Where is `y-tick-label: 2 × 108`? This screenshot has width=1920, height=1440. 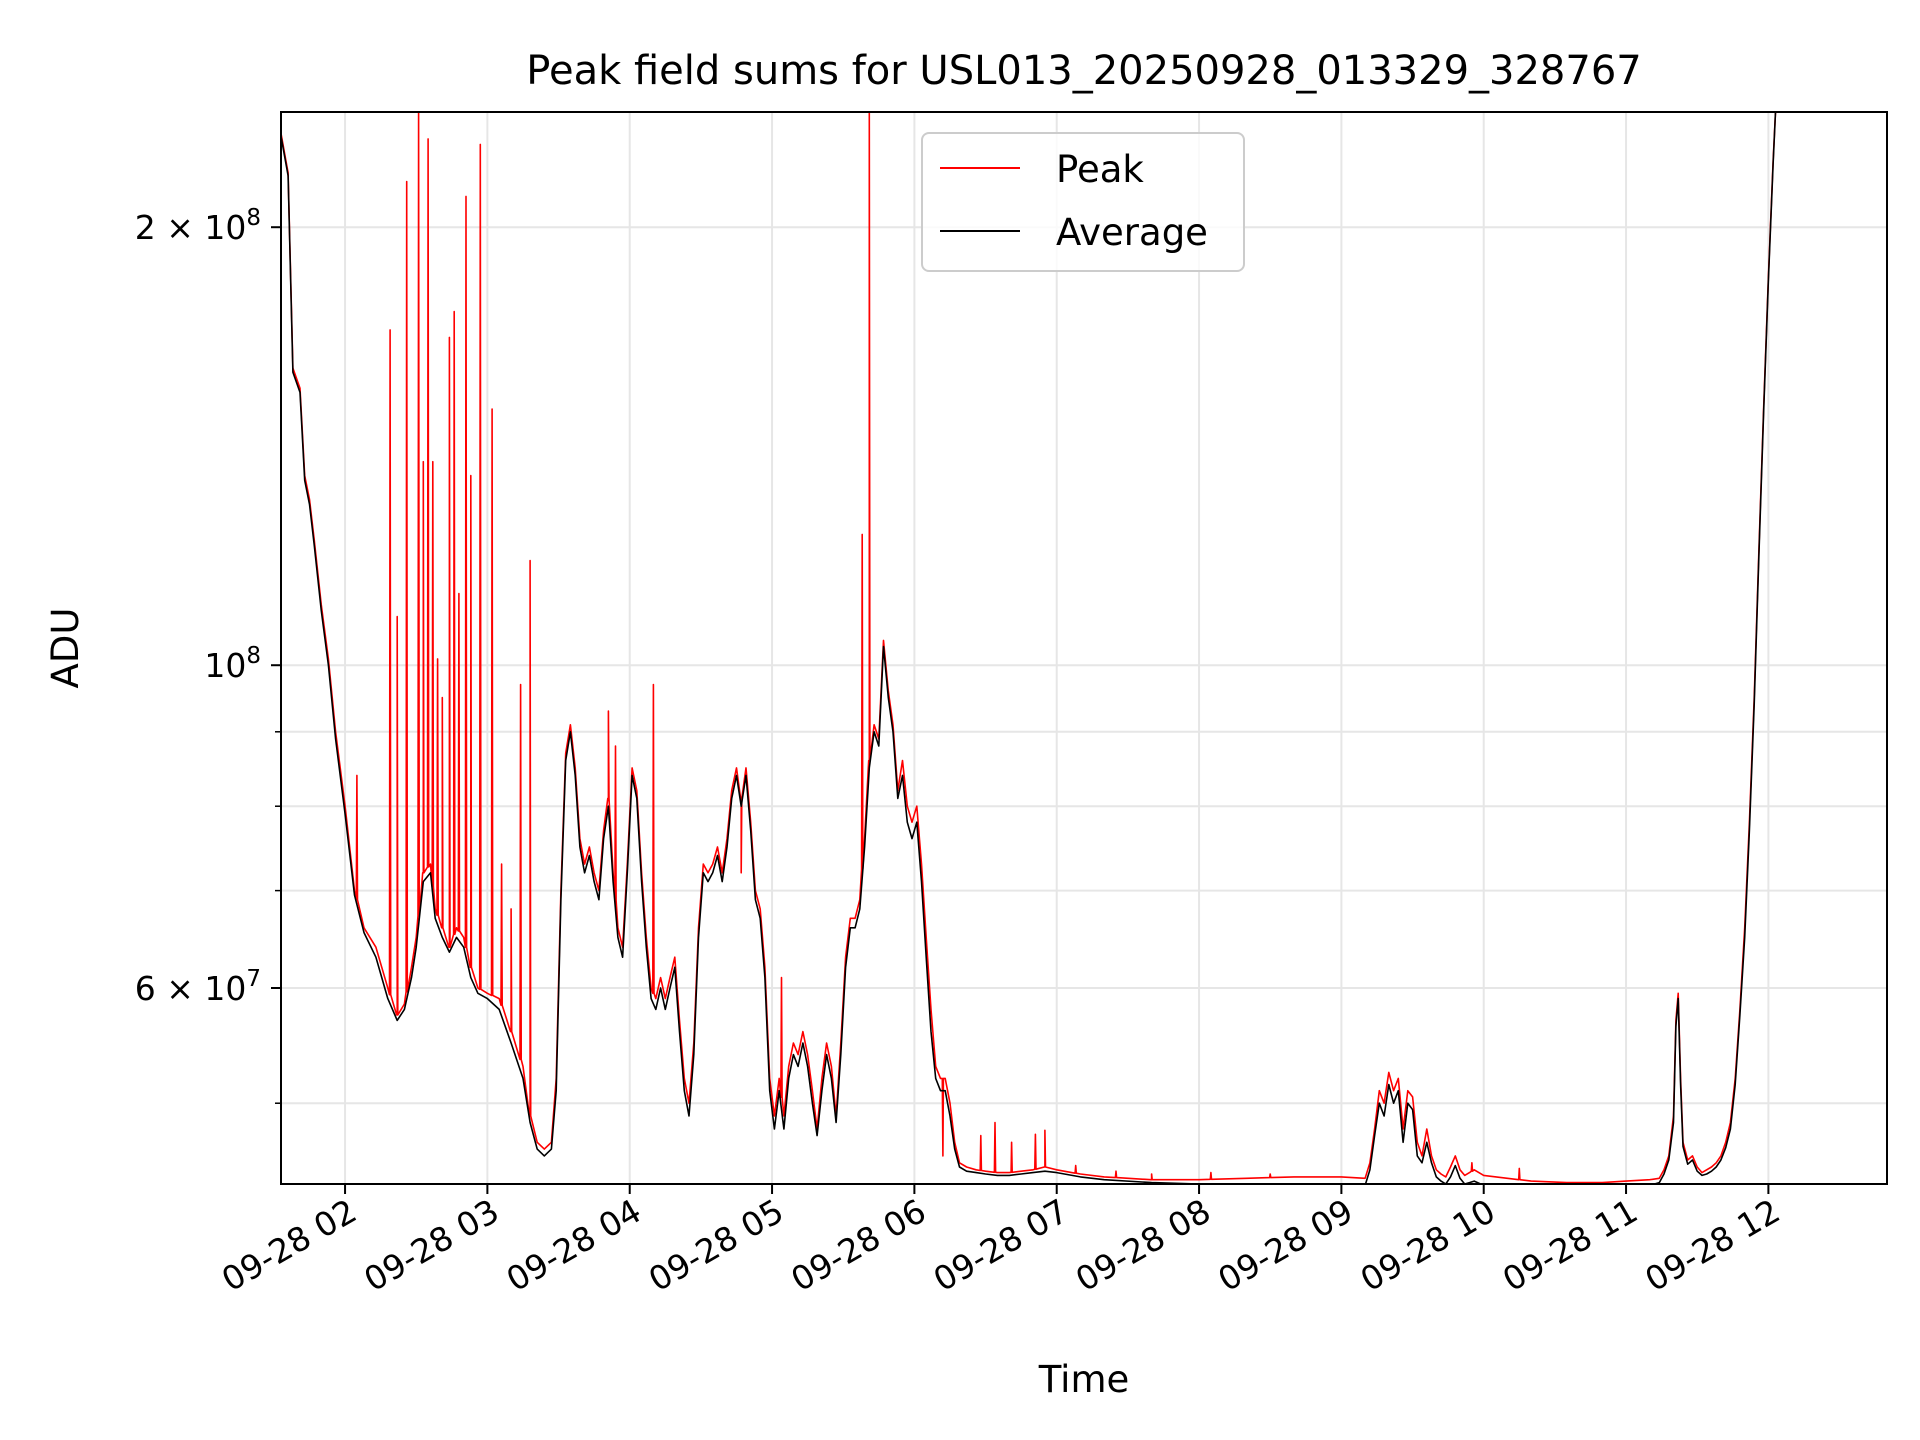
y-tick-label: 2 × 108 is located at coordinates (198, 226).